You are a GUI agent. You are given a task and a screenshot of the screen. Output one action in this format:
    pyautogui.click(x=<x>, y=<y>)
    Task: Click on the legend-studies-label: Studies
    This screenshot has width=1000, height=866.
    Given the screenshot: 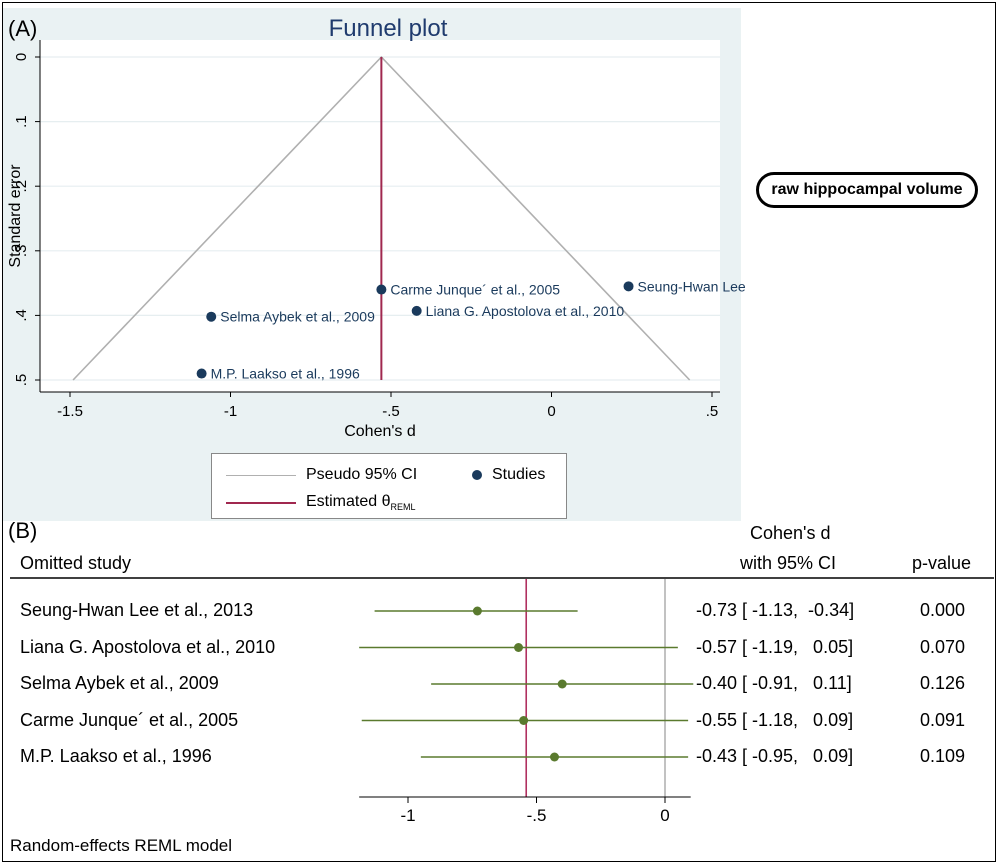 What is the action you would take?
    pyautogui.click(x=519, y=474)
    